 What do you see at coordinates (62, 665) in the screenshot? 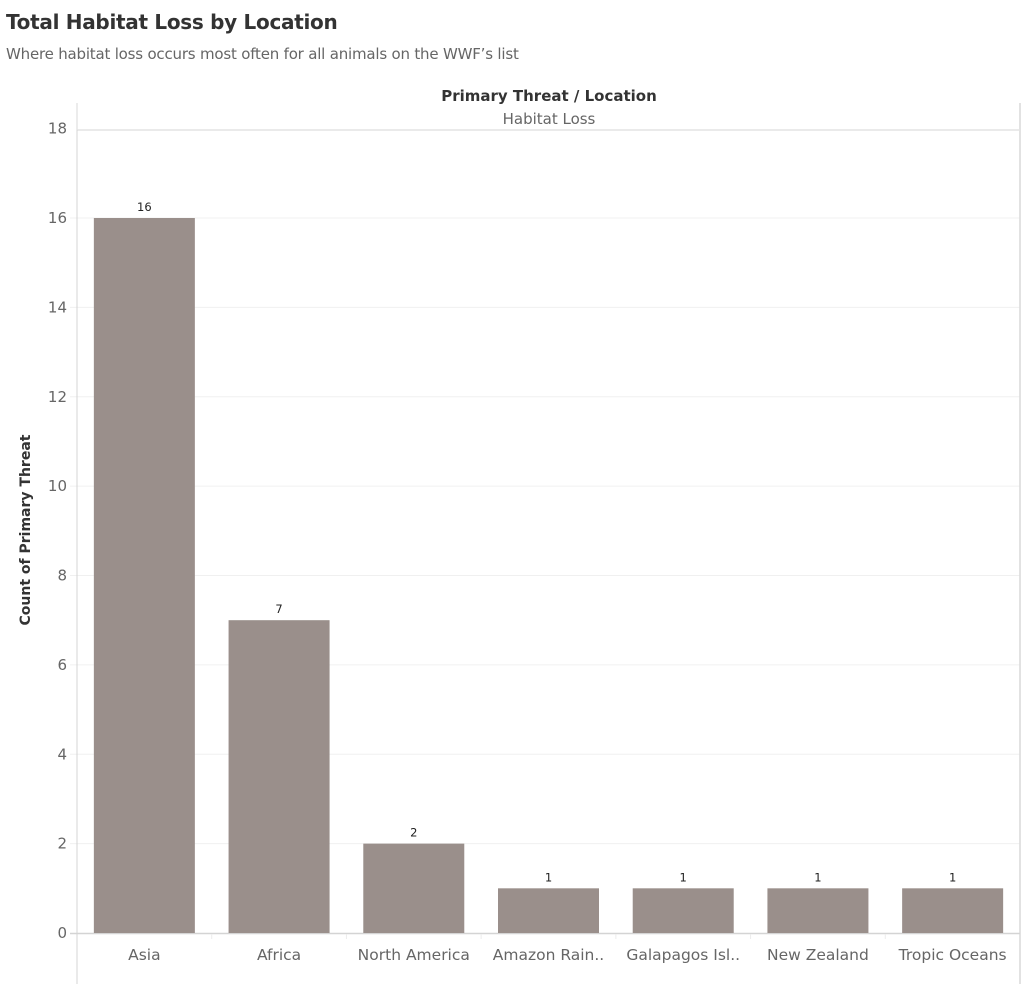
I see `y-tick-label: 6` at bounding box center [62, 665].